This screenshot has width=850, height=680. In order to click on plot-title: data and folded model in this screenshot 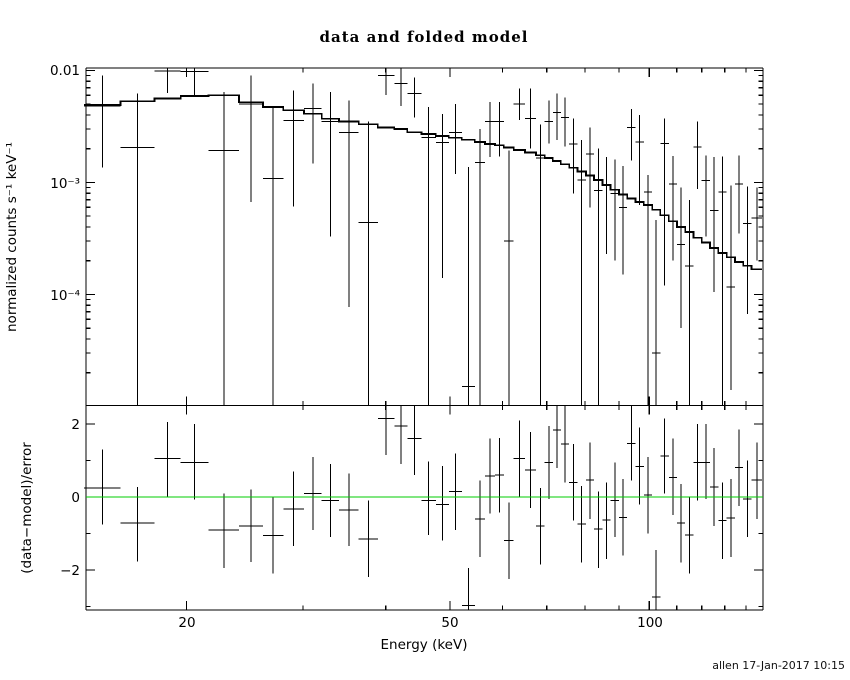, I will do `click(424, 37)`.